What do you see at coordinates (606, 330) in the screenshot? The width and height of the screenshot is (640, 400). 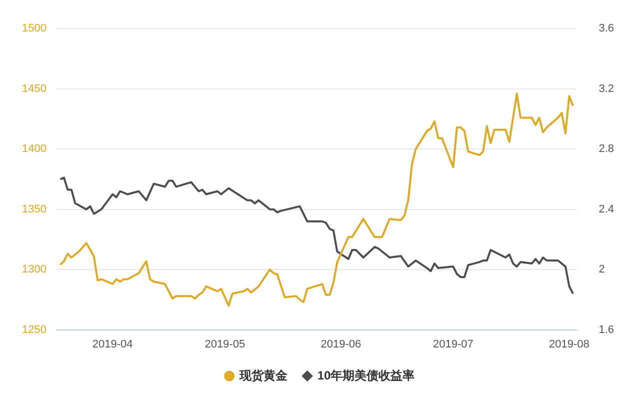 I see `y2-tick-label: 1.6` at bounding box center [606, 330].